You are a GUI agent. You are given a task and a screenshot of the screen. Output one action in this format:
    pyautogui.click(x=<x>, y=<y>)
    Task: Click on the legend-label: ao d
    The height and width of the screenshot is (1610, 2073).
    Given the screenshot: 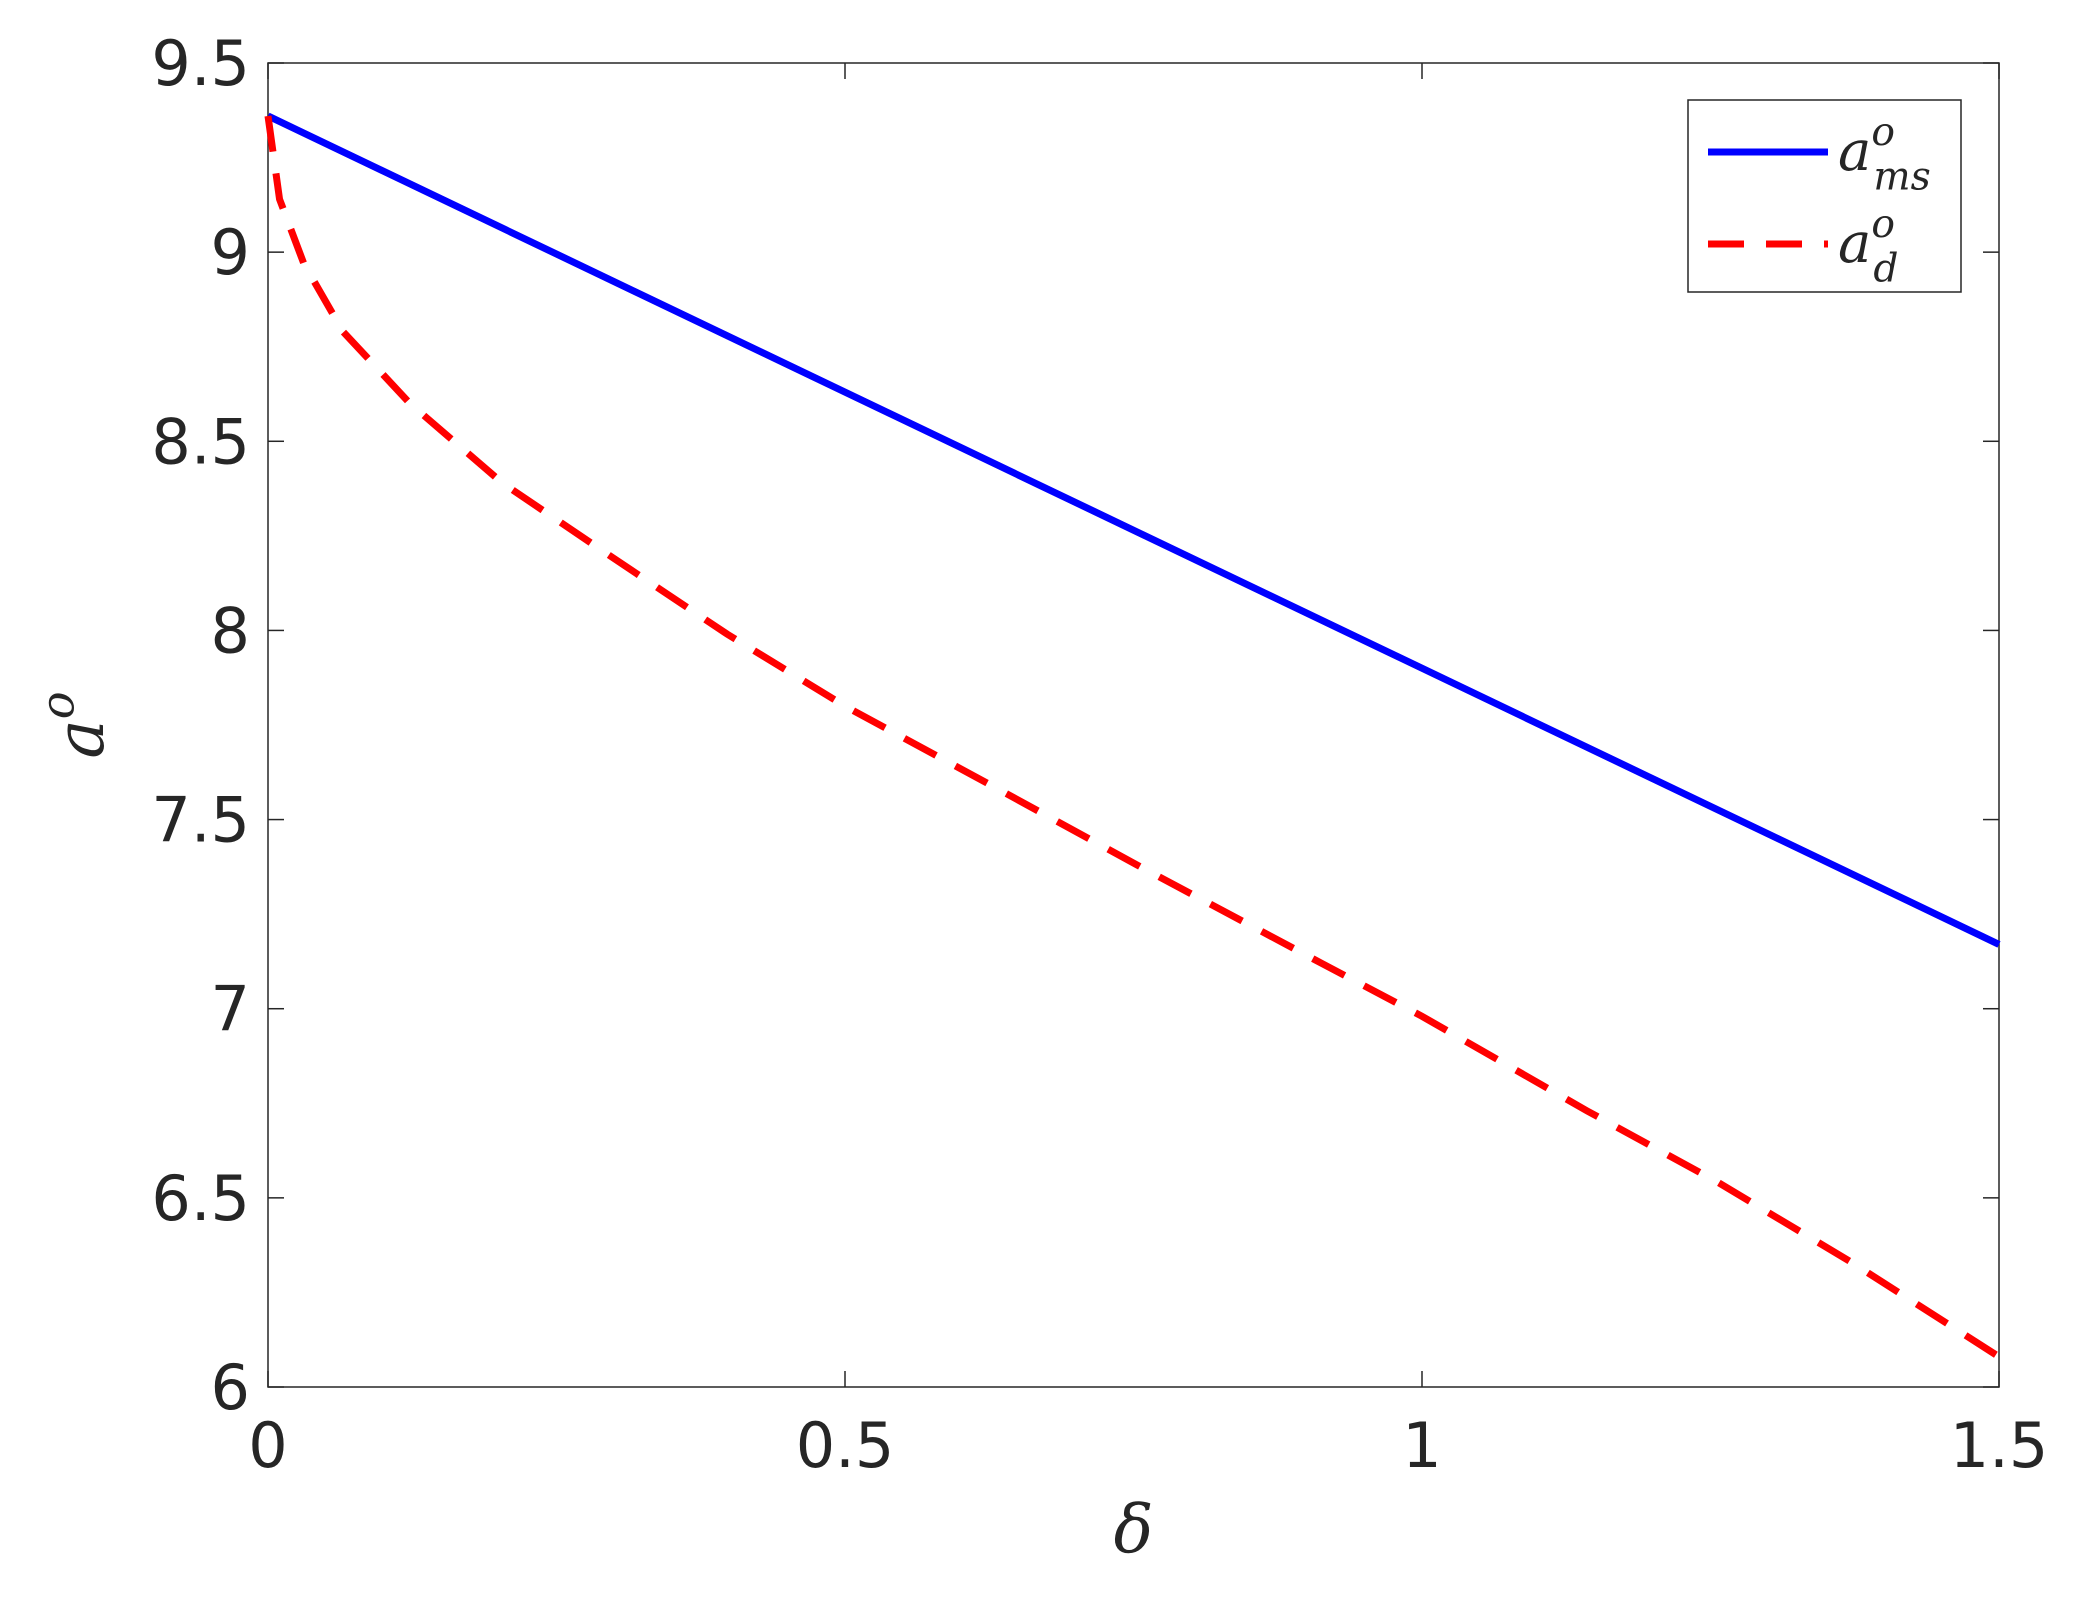 What is the action you would take?
    pyautogui.click(x=1868, y=247)
    